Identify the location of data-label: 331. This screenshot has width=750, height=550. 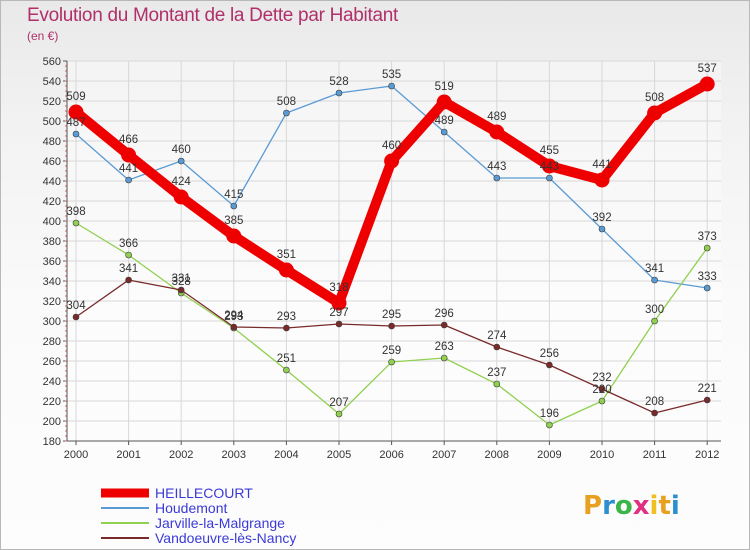
(181, 279).